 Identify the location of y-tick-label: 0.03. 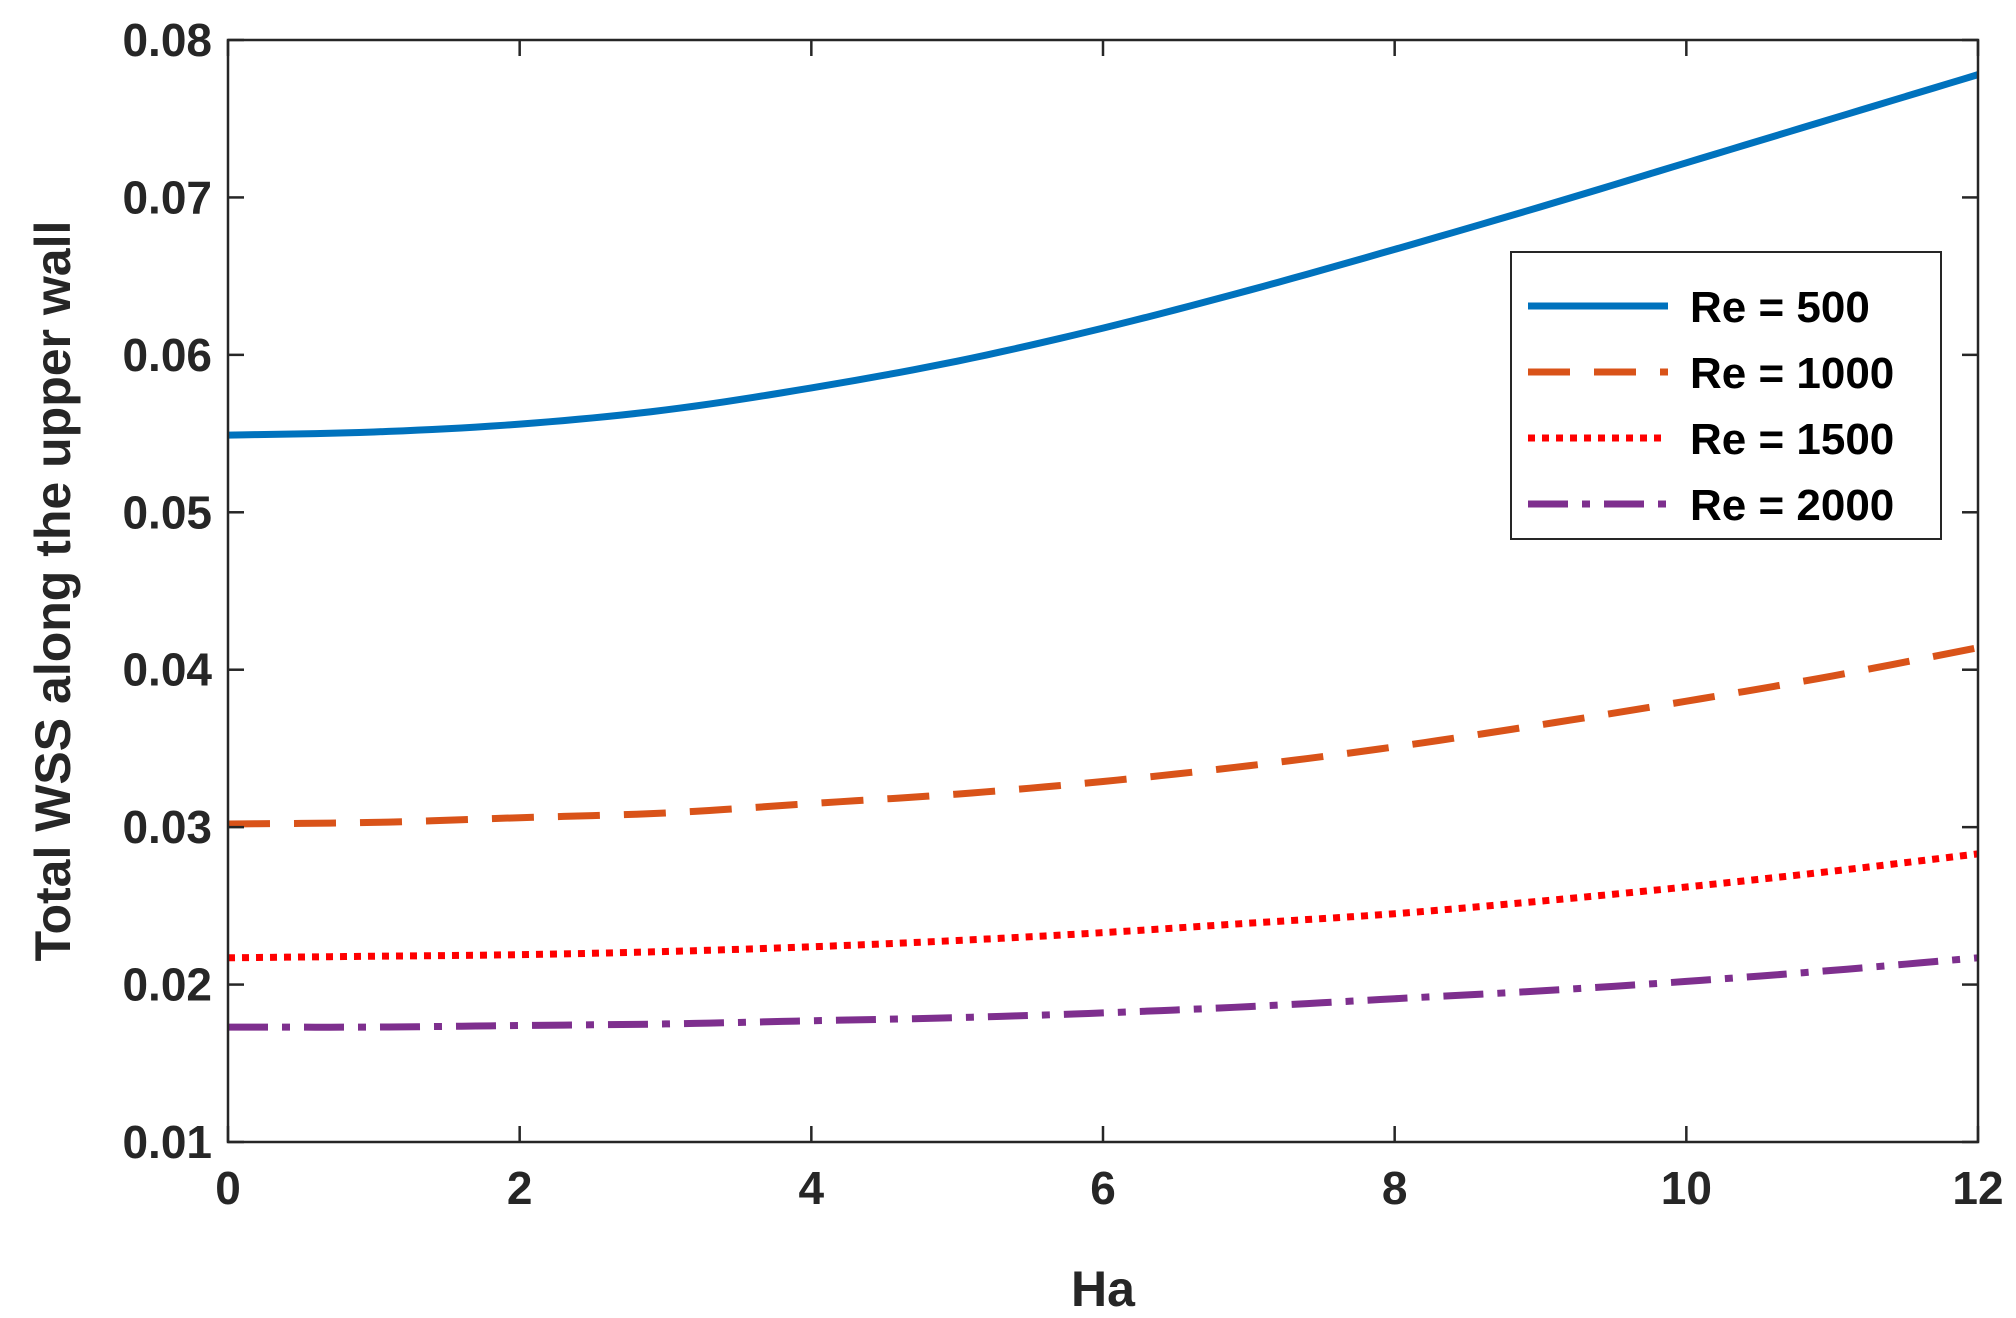
(167, 827).